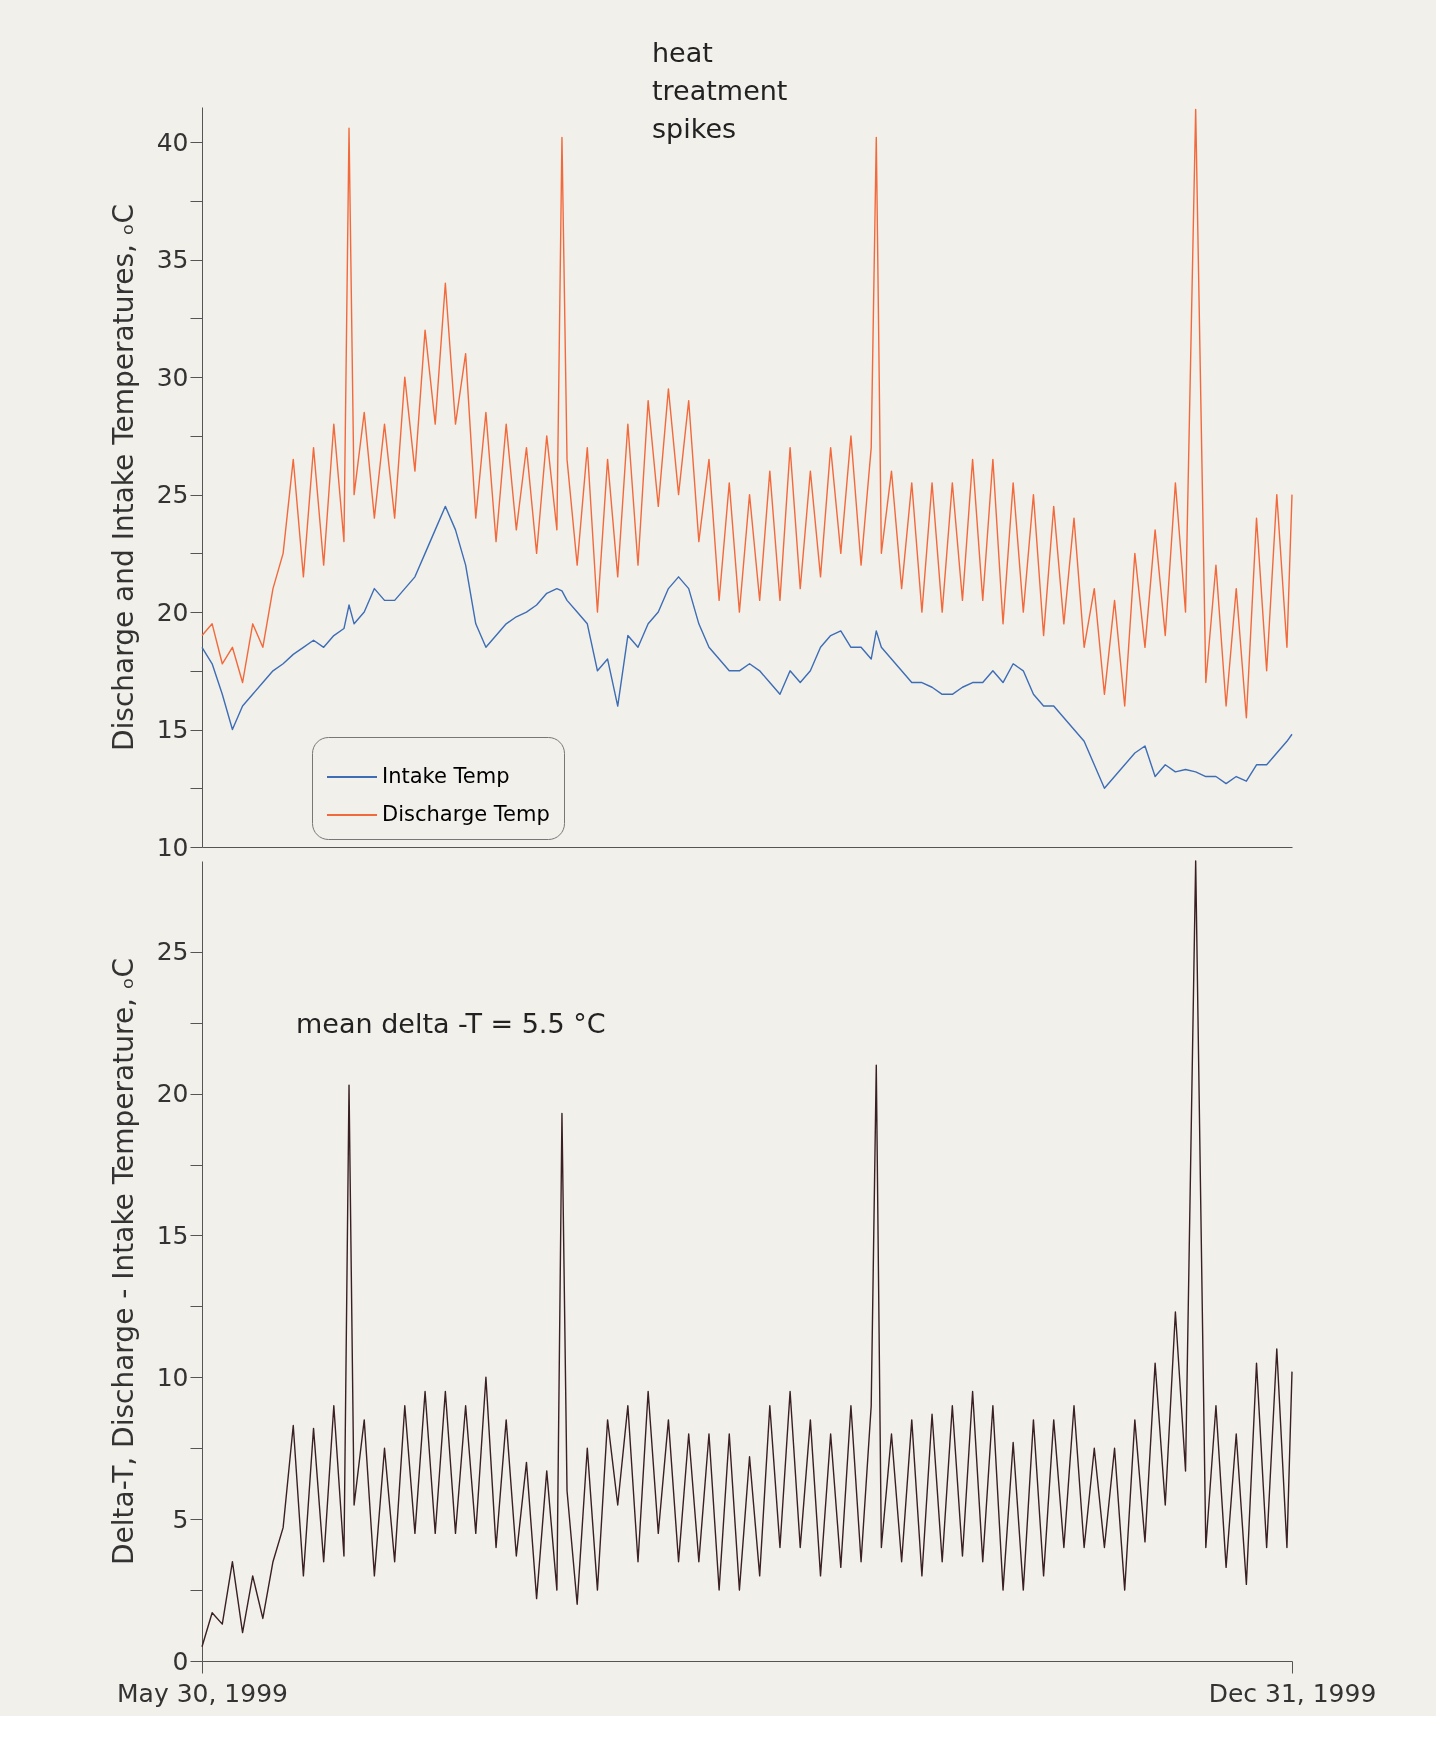 The image size is (1436, 1758). Describe the element at coordinates (172, 377) in the screenshot. I see `y-tick-label: 30` at that location.